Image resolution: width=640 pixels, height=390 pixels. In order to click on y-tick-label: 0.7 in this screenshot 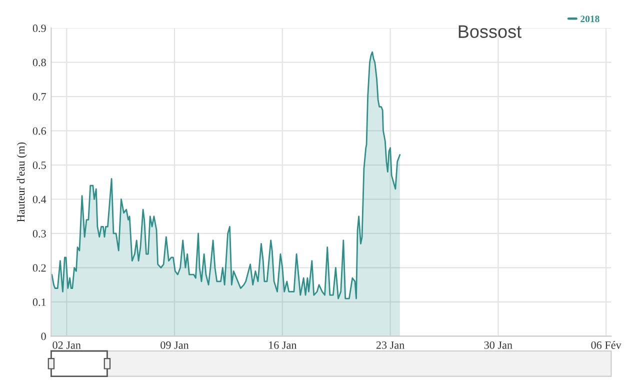, I will do `click(39, 97)`.